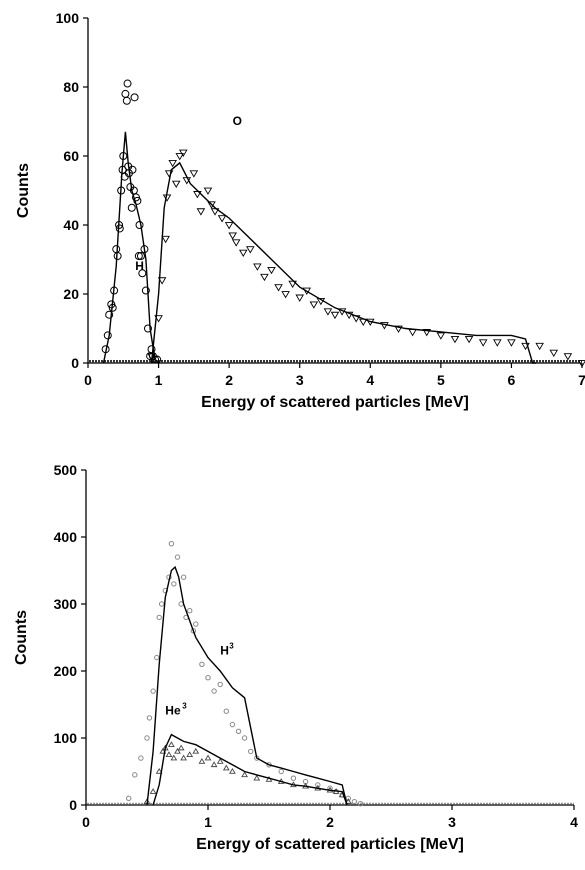 The height and width of the screenshot is (870, 585). What do you see at coordinates (184, 706) in the screenshot?
I see `annotation-superscript: 3` at bounding box center [184, 706].